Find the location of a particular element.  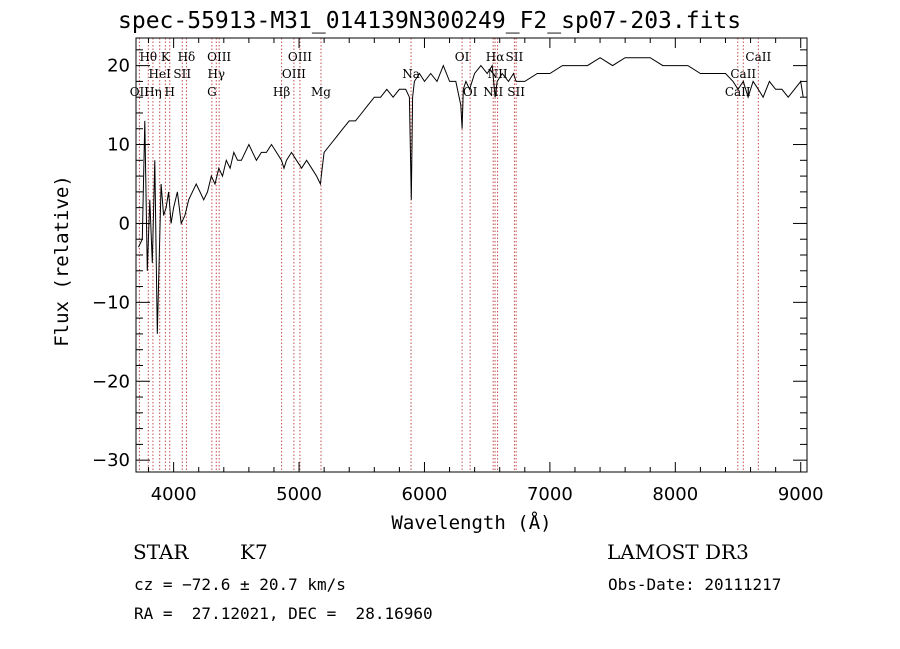

line-label: Hη is located at coordinates (153, 92).